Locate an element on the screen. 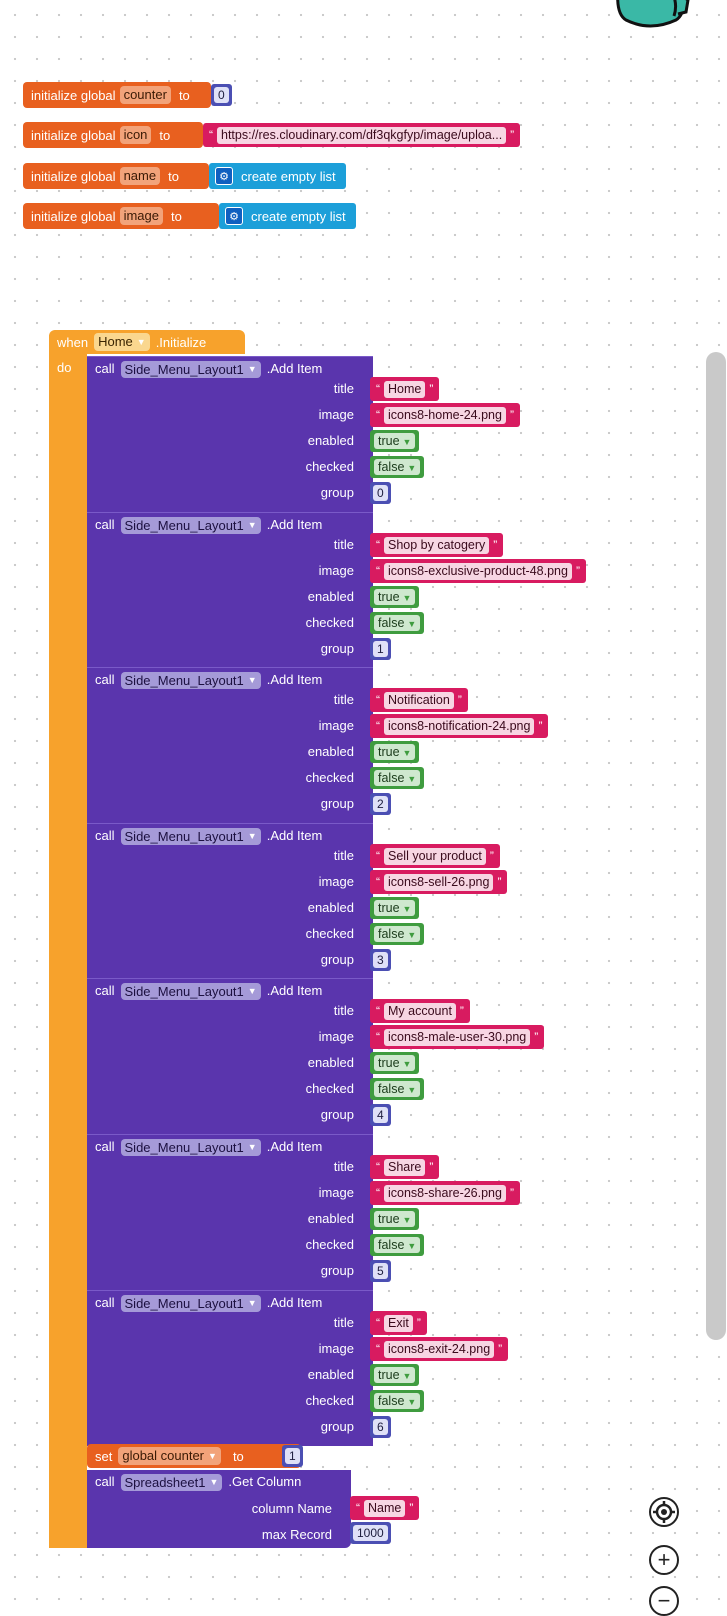 The height and width of the screenshot is (1616, 727). plus-circle-icon: + is located at coordinates (664, 1560).